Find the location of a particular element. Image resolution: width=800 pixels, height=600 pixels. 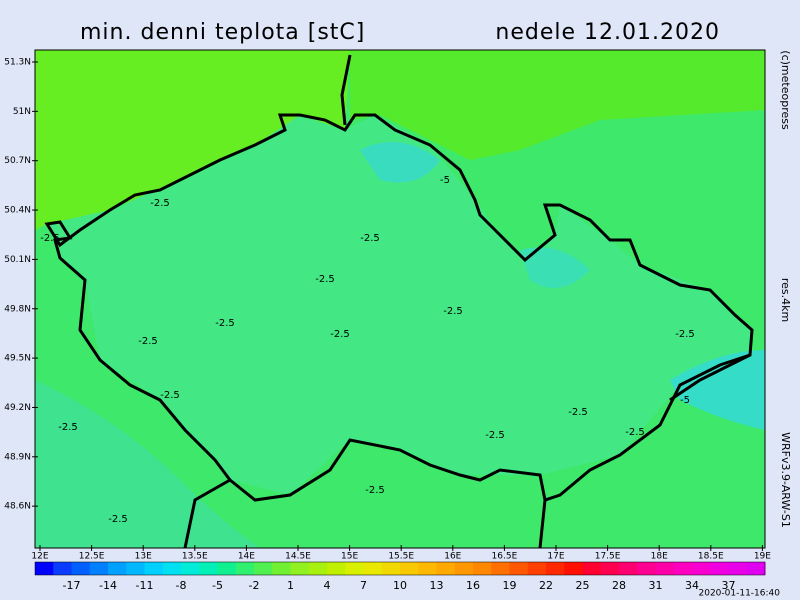

lon-label: 14E is located at coordinates (246, 557).